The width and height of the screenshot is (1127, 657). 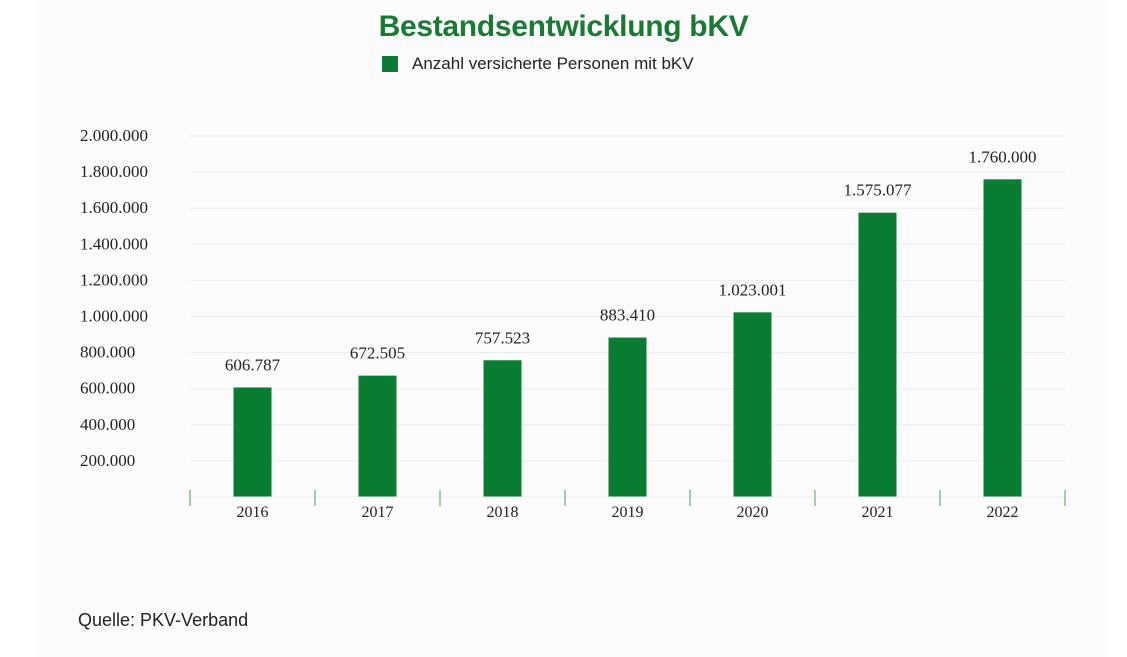 What do you see at coordinates (878, 512) in the screenshot?
I see `x-tick-label: 2021` at bounding box center [878, 512].